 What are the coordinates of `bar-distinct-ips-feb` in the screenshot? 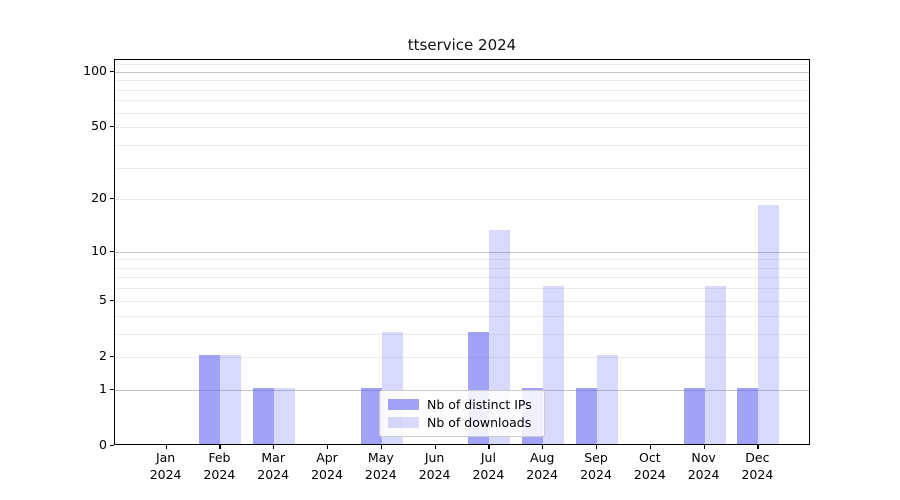 It's located at (210, 399).